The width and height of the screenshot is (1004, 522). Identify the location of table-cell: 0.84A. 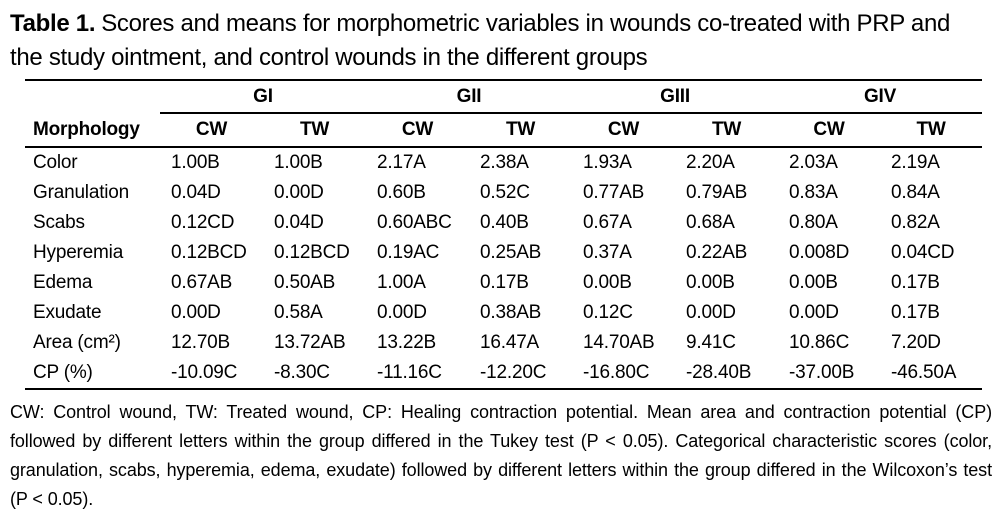
(915, 192).